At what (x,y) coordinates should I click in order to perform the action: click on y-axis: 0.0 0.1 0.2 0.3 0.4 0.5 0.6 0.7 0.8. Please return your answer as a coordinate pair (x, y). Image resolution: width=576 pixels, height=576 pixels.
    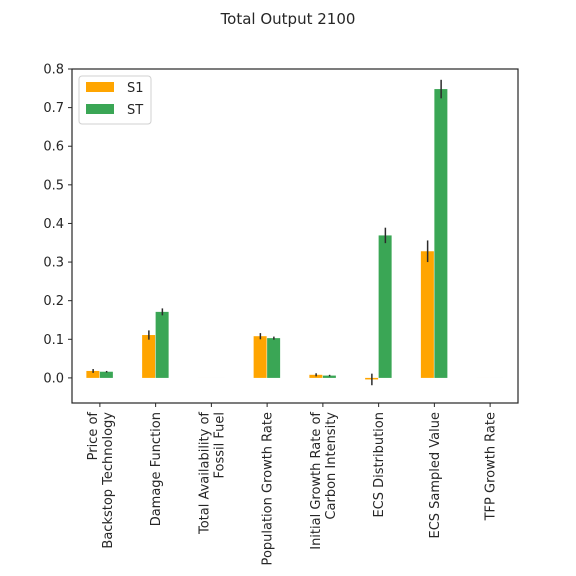
    Looking at the image, I should click on (57, 224).